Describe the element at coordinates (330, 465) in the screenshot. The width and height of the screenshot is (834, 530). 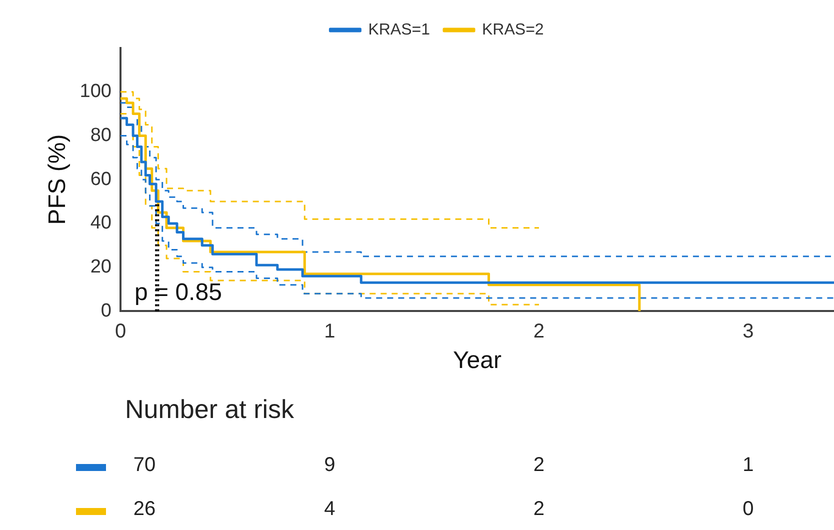
I see `text: 9` at that location.